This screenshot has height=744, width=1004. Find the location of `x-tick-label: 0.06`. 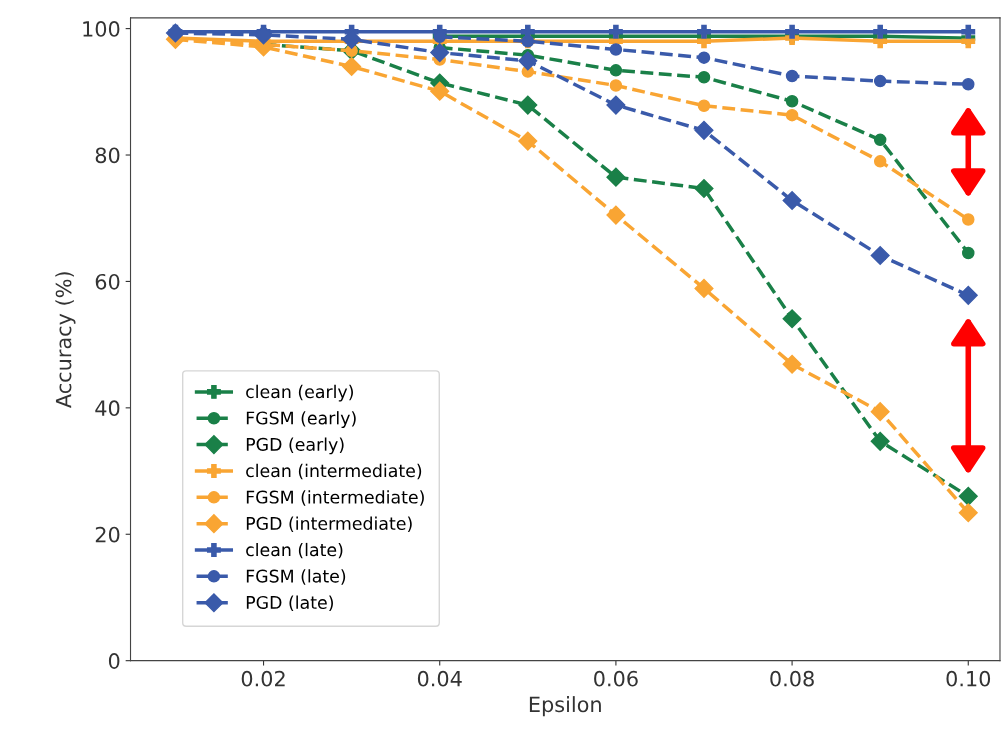

x-tick-label: 0.06 is located at coordinates (616, 678).